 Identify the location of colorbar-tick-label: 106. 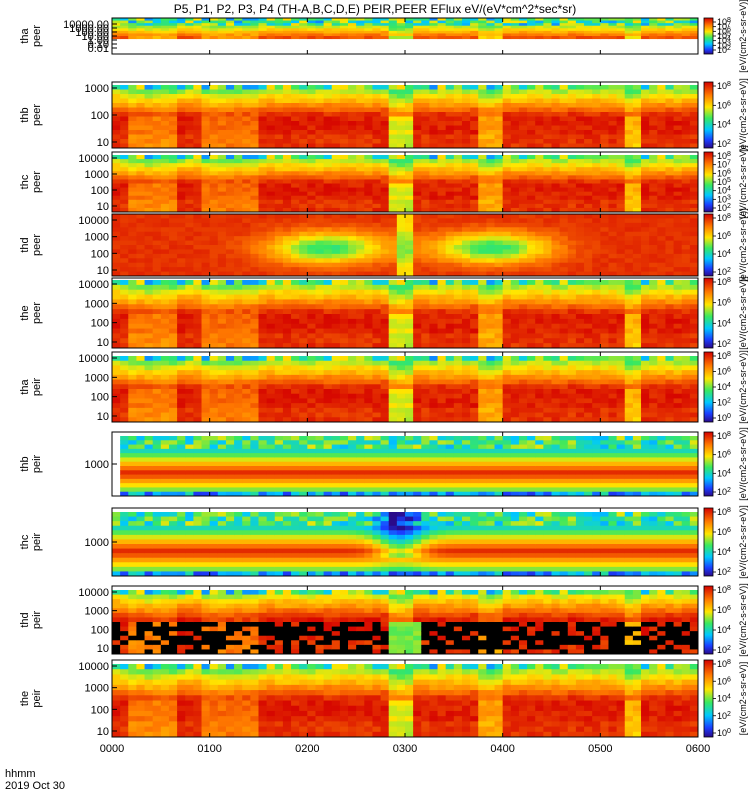
(724, 173).